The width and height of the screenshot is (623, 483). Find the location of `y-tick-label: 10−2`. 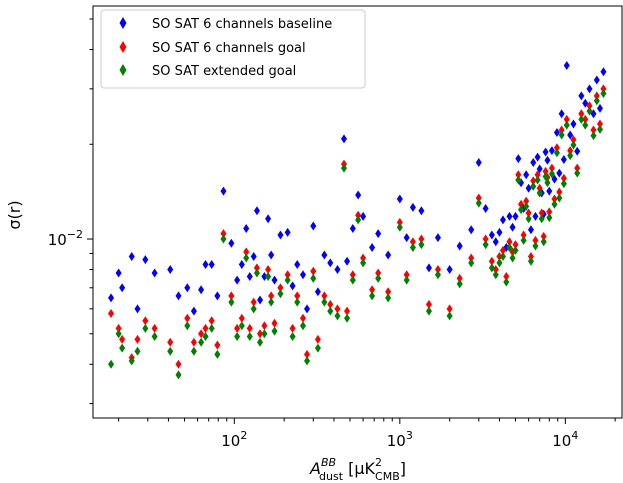

y-tick-label: 10−2 is located at coordinates (65, 238).